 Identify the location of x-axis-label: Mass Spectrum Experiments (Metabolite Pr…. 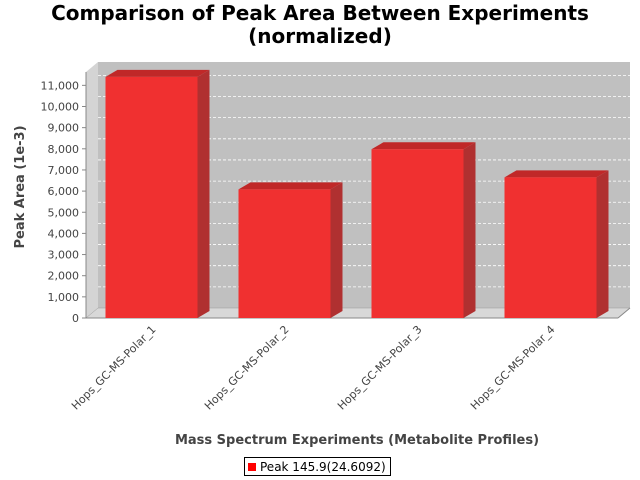
(357, 440).